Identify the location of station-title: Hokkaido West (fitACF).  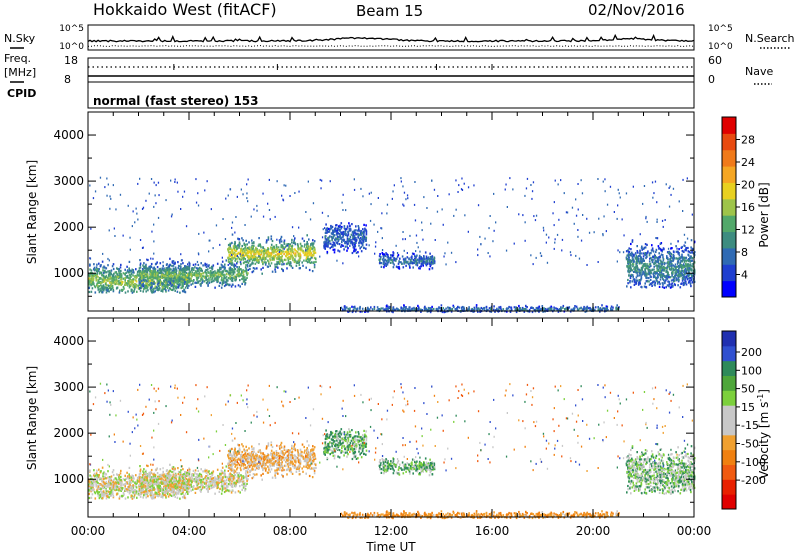
(185, 9).